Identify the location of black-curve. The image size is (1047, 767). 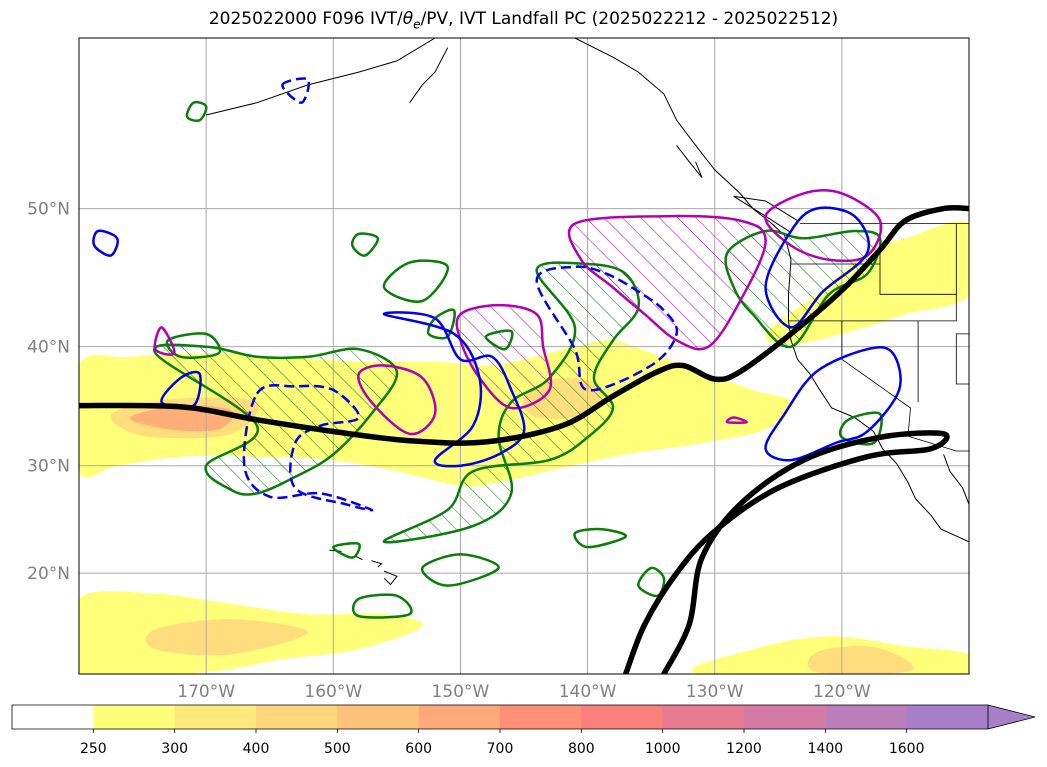
(786, 552).